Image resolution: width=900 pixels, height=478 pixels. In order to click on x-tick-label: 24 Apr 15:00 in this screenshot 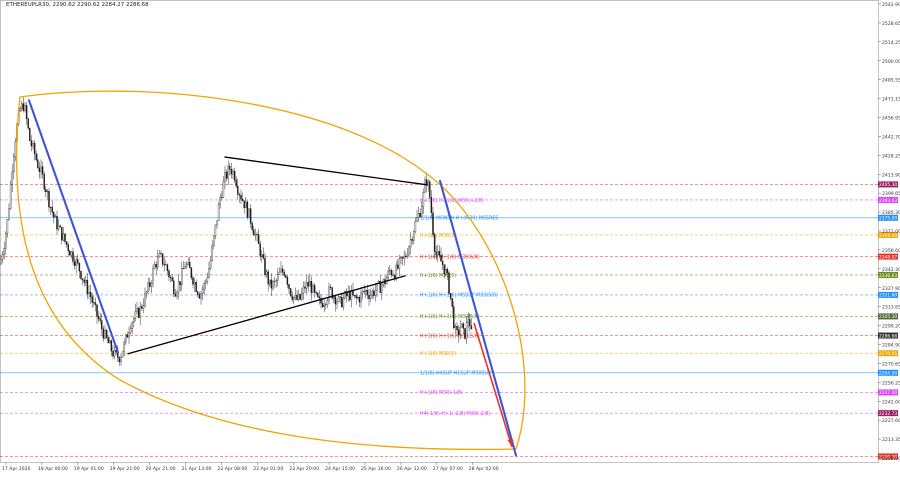, I will do `click(340, 469)`.